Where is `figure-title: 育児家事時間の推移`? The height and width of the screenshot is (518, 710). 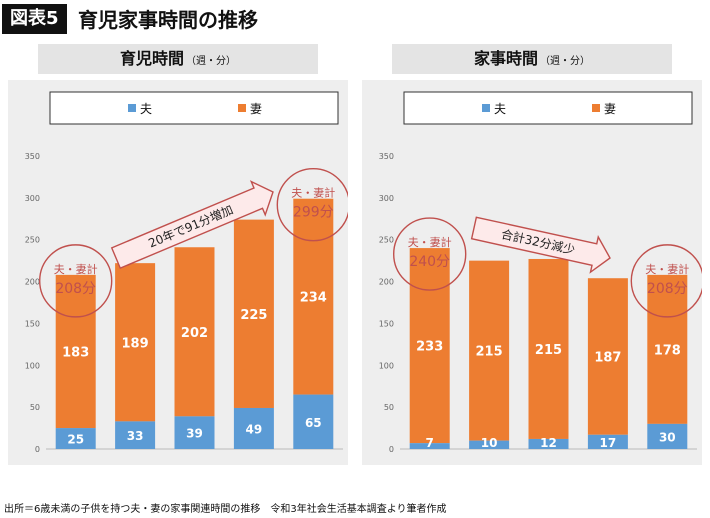 figure-title: 育児家事時間の推移 is located at coordinates (168, 20).